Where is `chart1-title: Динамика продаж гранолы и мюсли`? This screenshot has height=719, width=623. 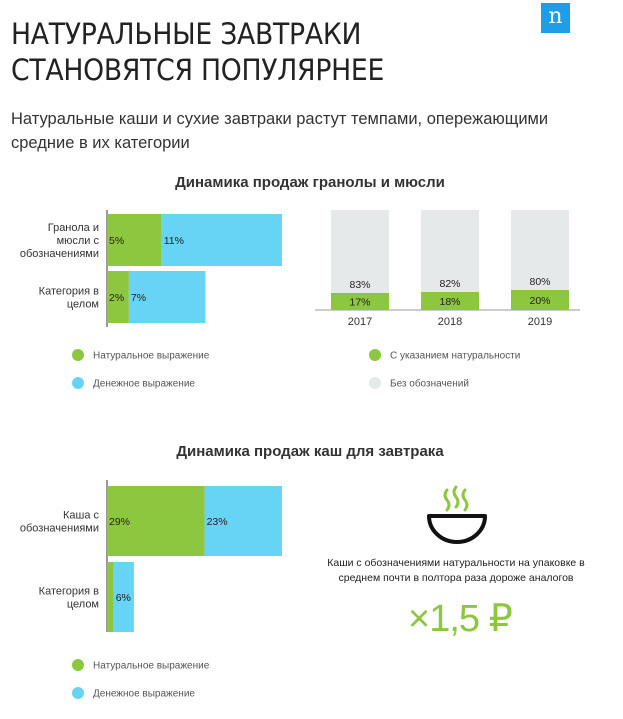
chart1-title: Динамика продаж гранолы и мюсли is located at coordinates (310, 182).